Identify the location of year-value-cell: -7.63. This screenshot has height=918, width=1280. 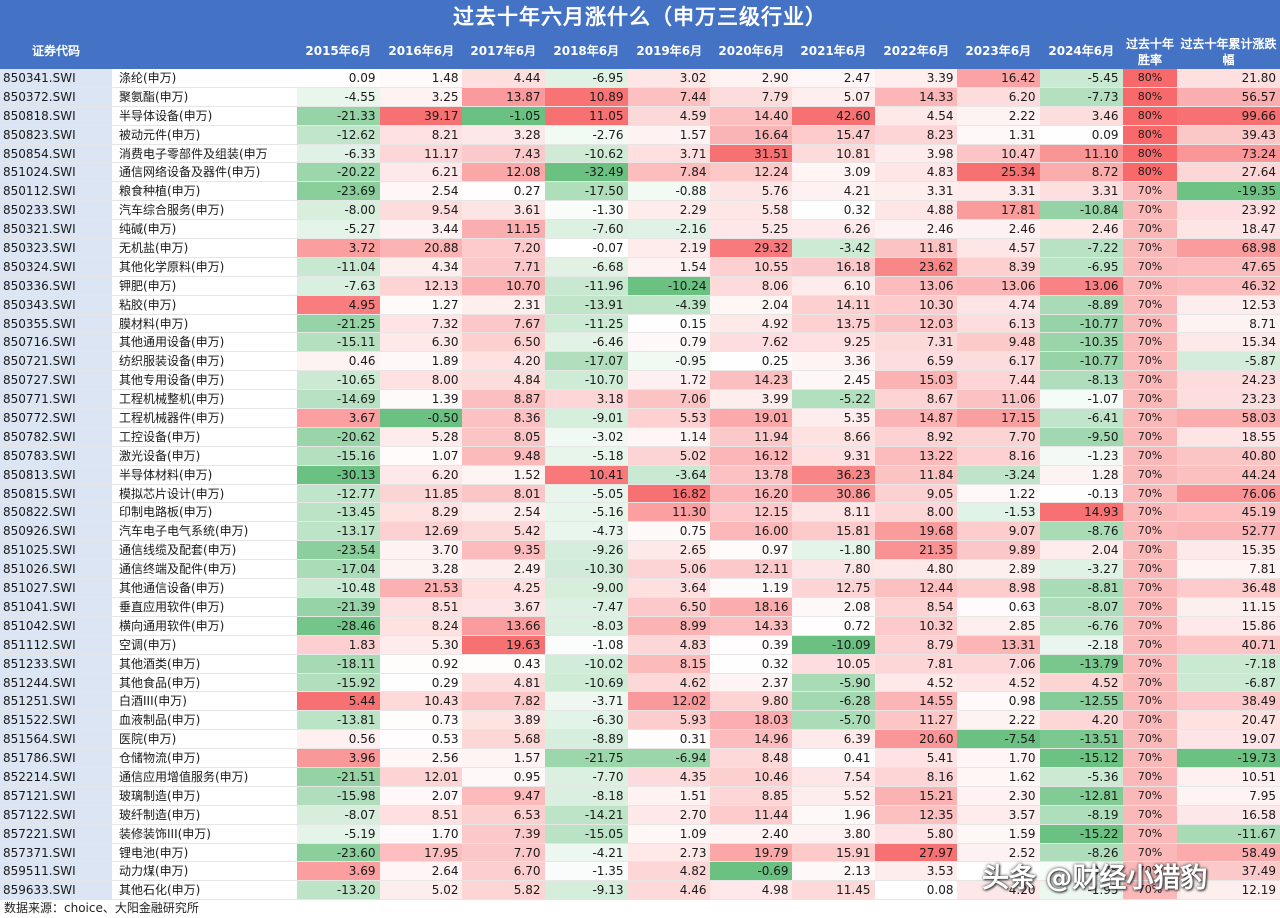
(338, 286).